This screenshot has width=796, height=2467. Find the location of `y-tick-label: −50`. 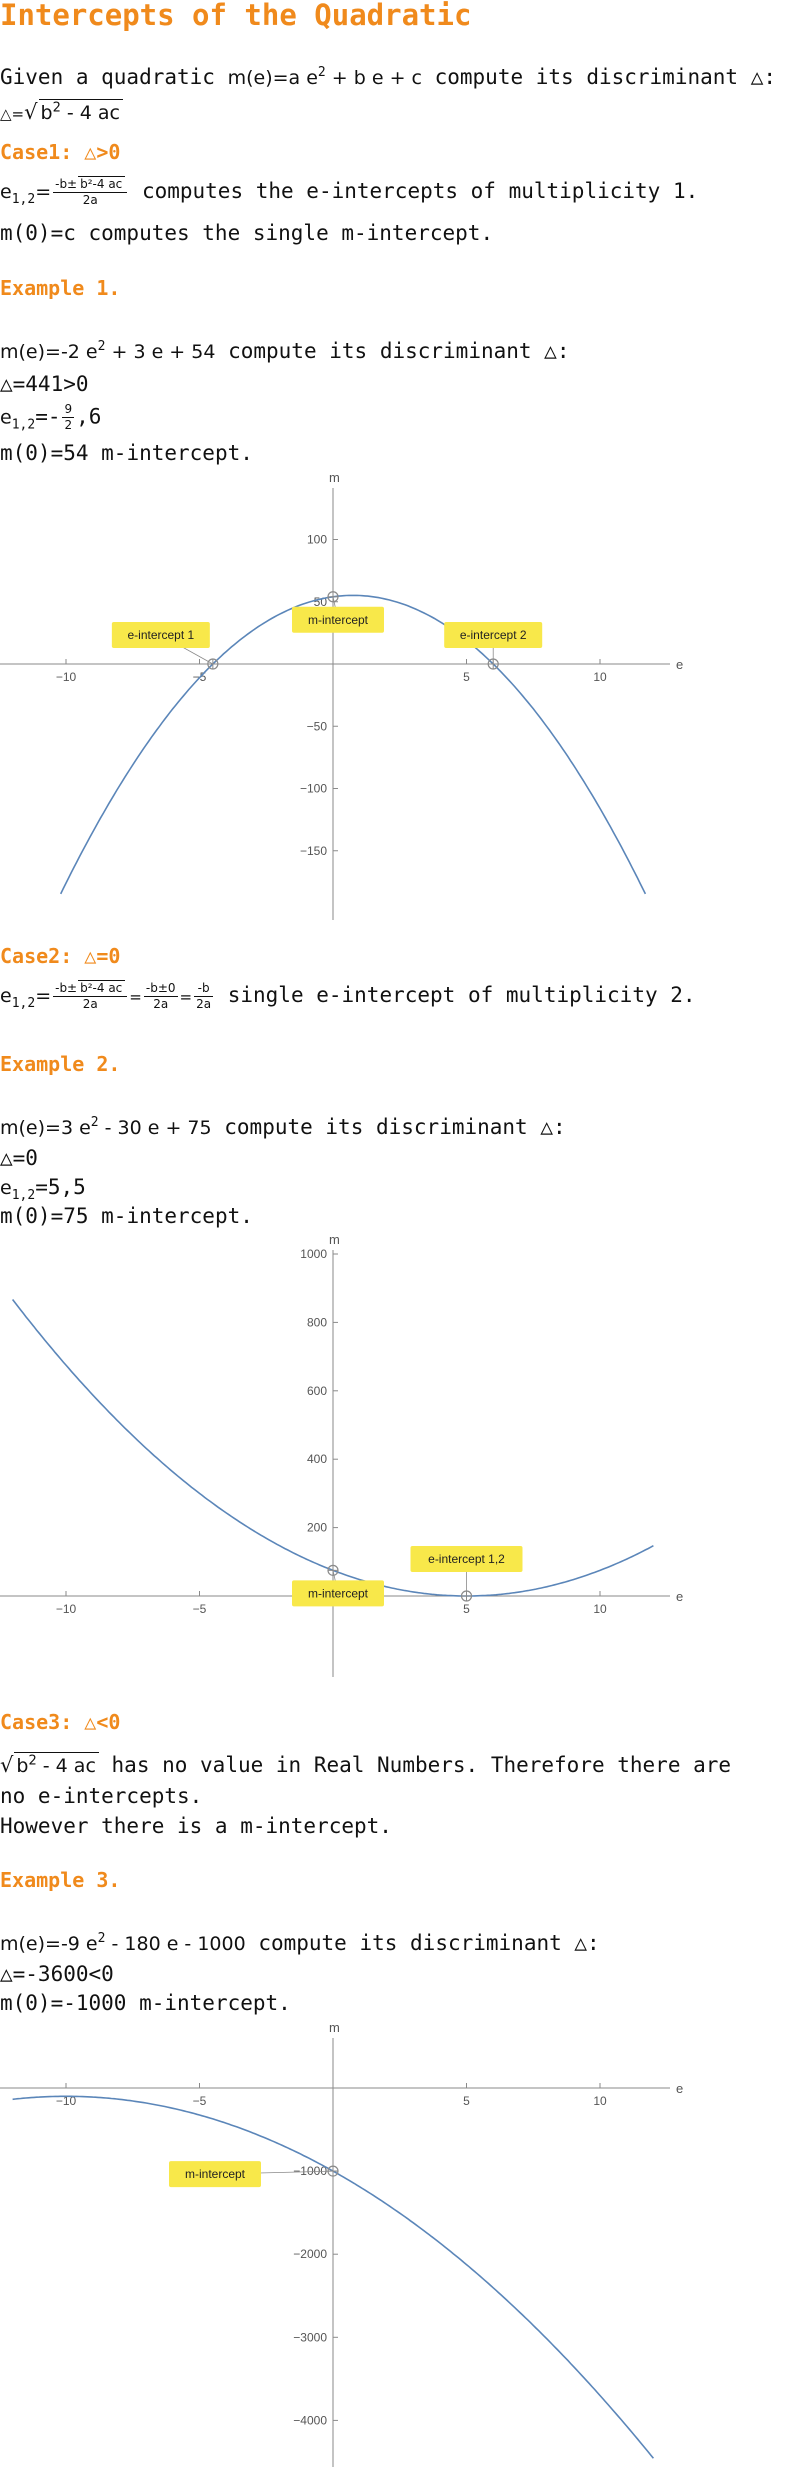

y-tick-label: −50 is located at coordinates (317, 726).